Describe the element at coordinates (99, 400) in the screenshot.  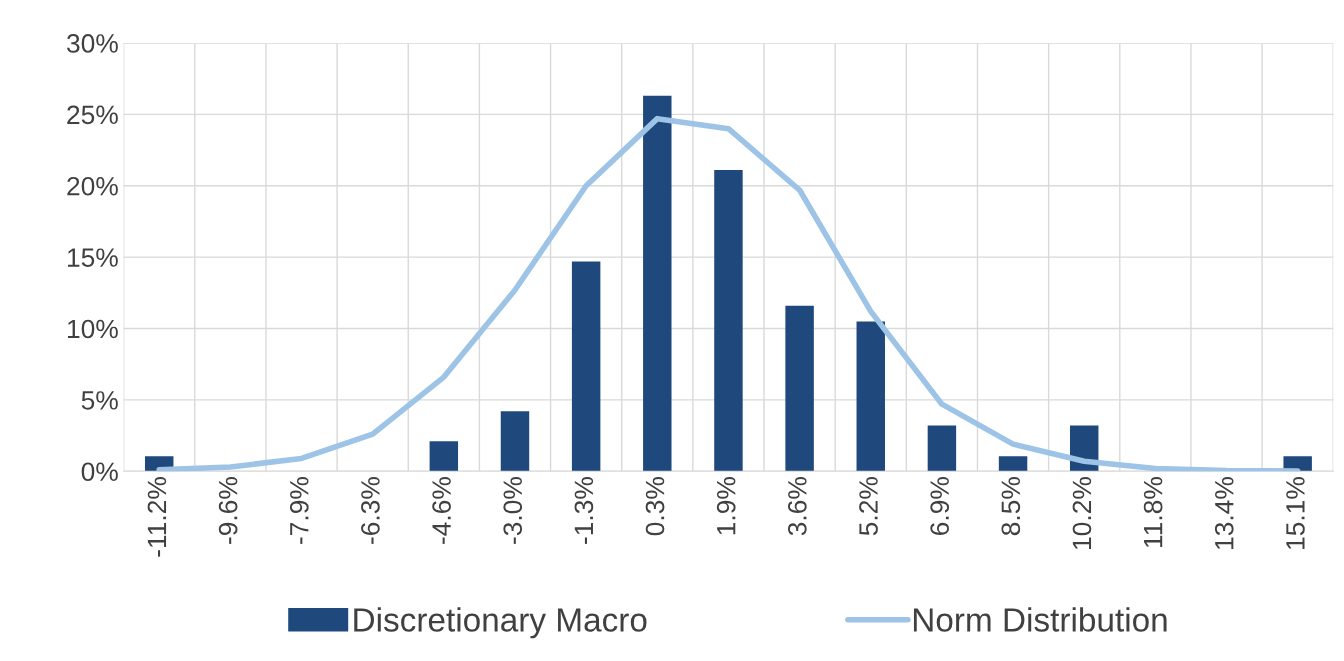
I see `y-tick-label: 5%` at that location.